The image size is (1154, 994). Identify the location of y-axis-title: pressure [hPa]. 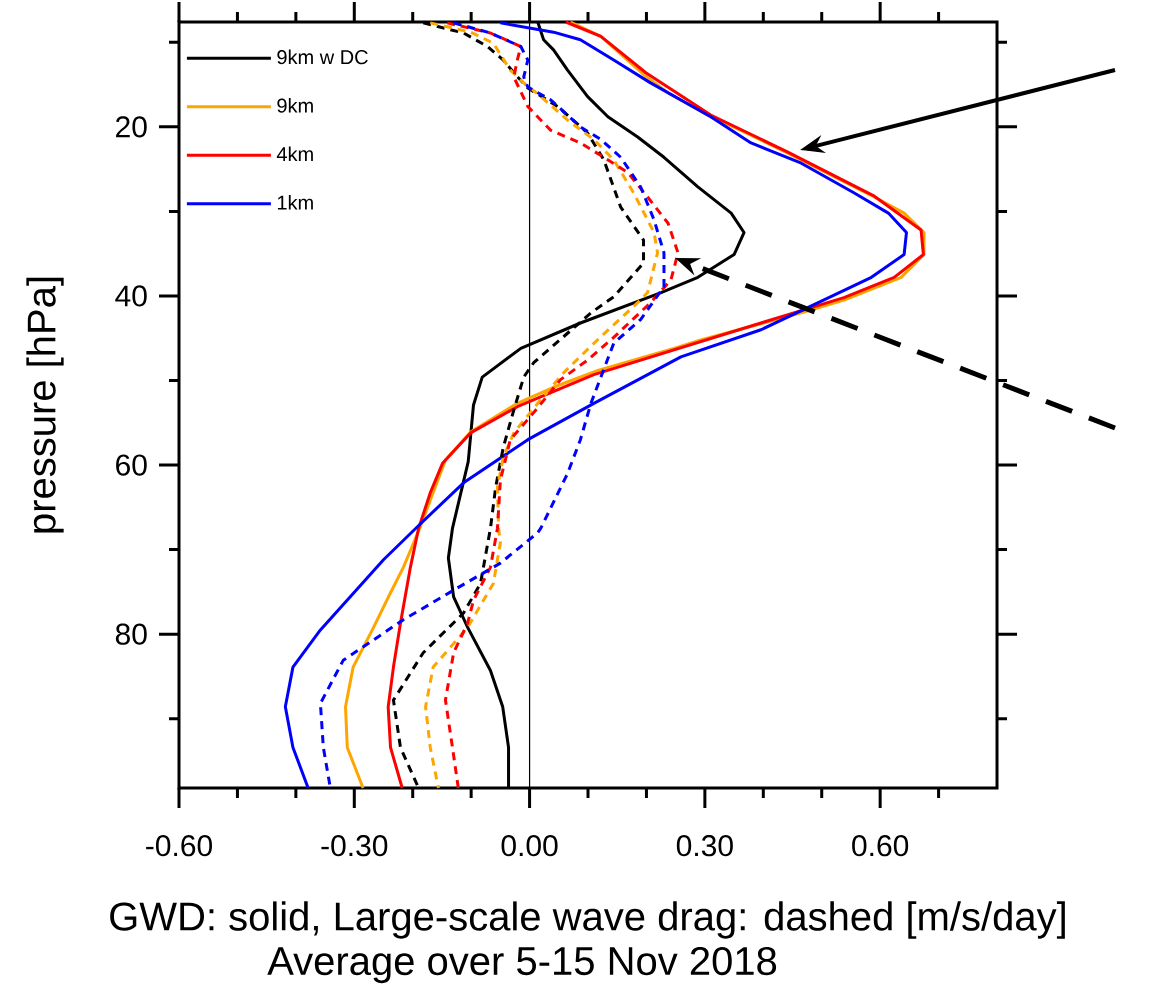
(45, 405).